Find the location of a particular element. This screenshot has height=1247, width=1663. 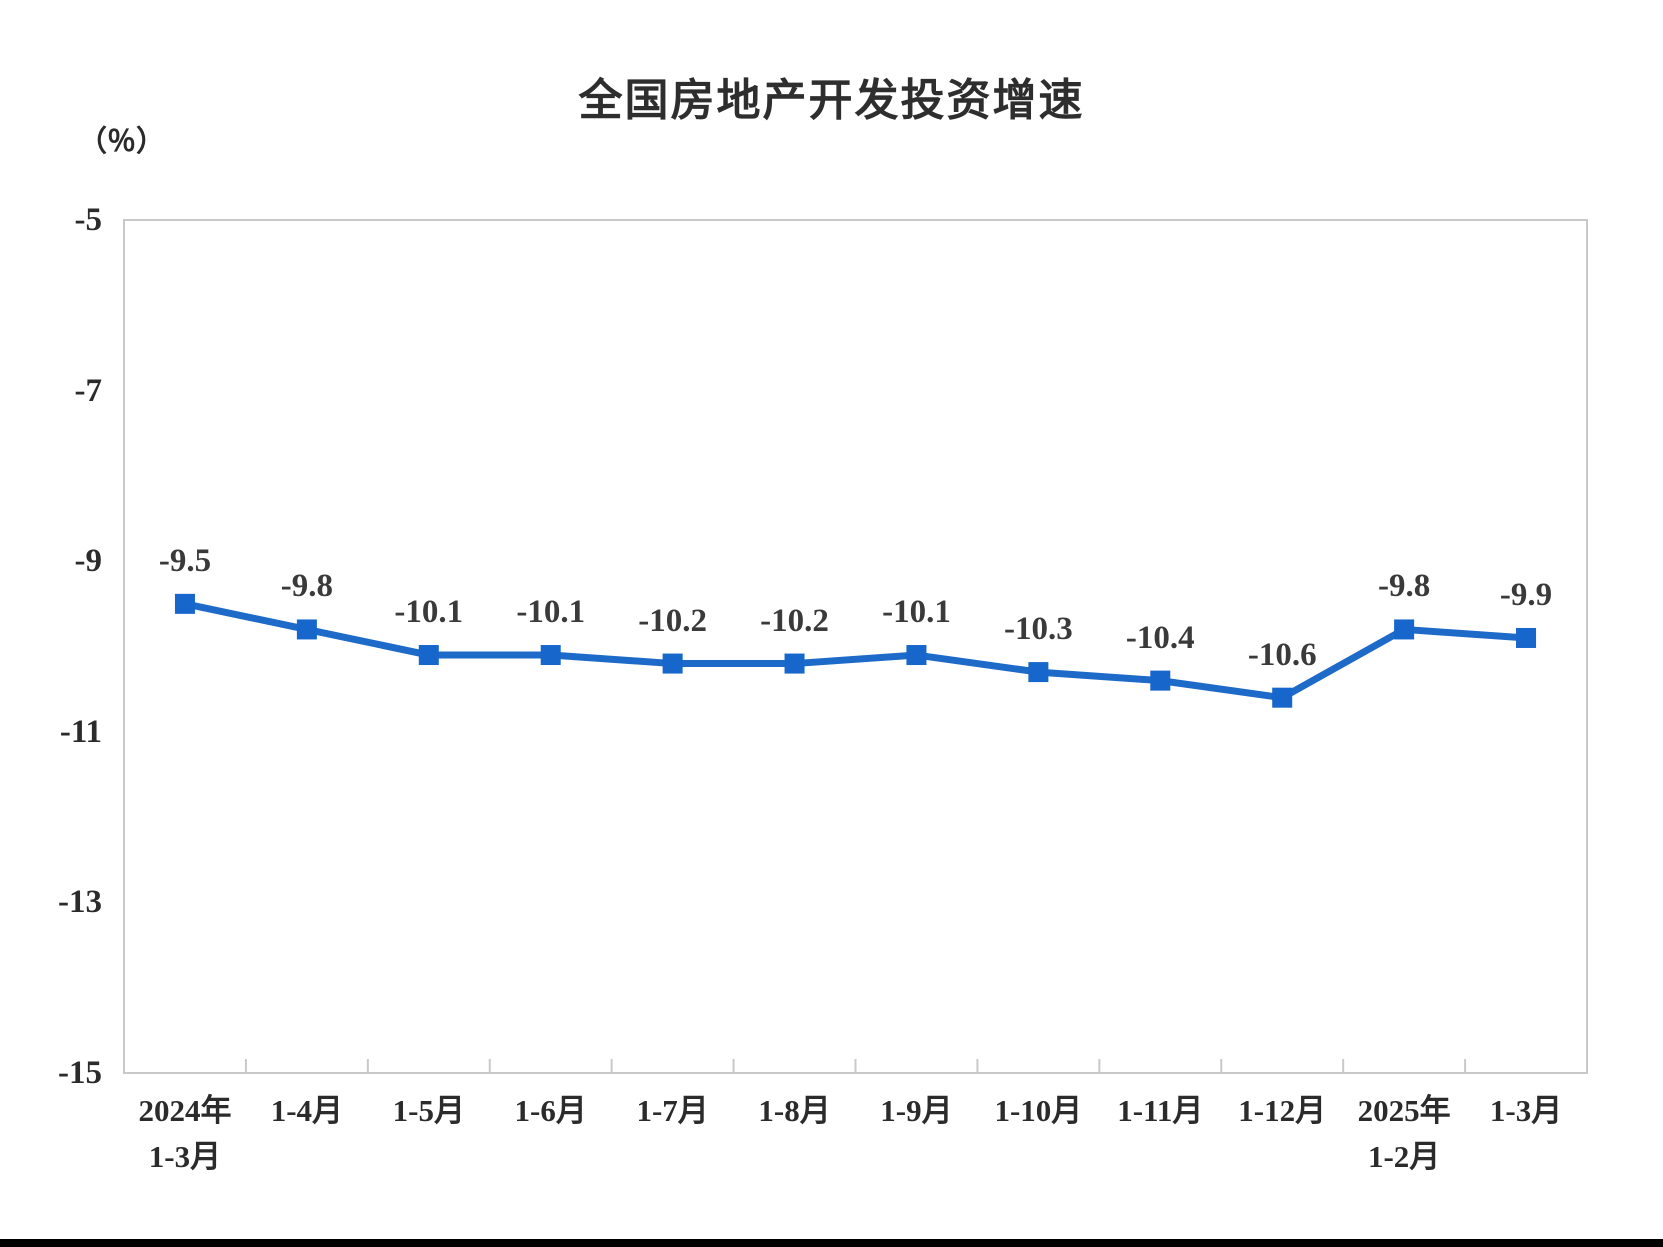

data-point-label: -10.6 is located at coordinates (1282, 654).